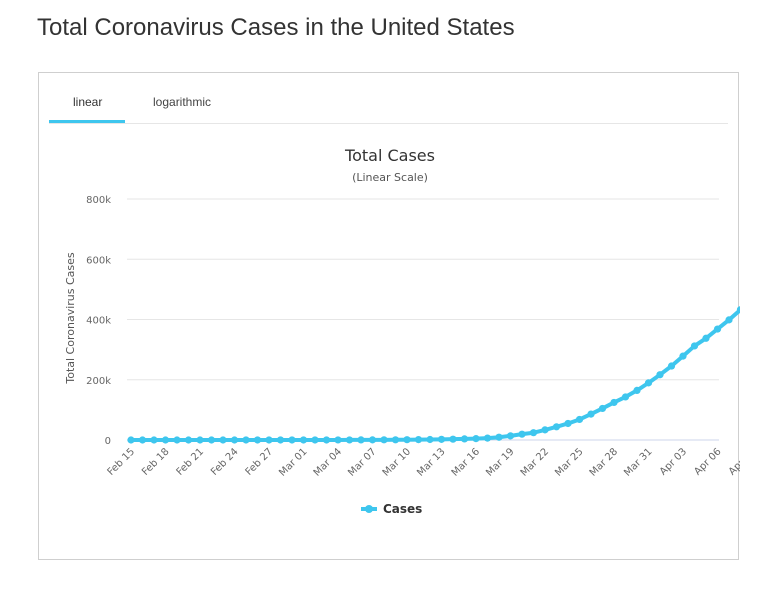 This screenshot has height=598, width=771. I want to click on x-tick-label: Mar 13, so click(431, 462).